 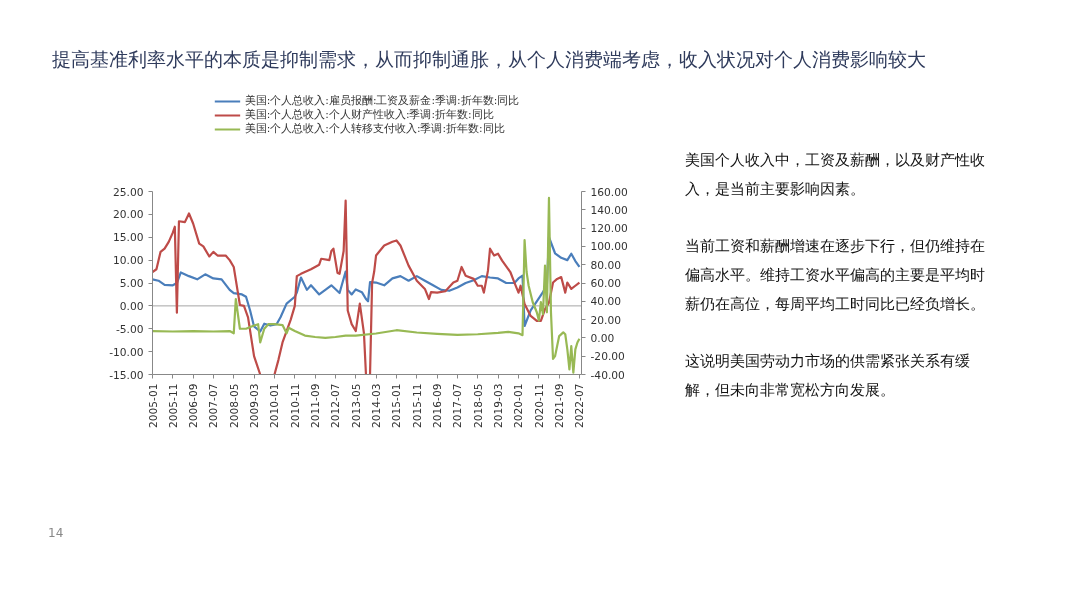 What do you see at coordinates (458, 406) in the screenshot?
I see `x-tick-label: 2017-07` at bounding box center [458, 406].